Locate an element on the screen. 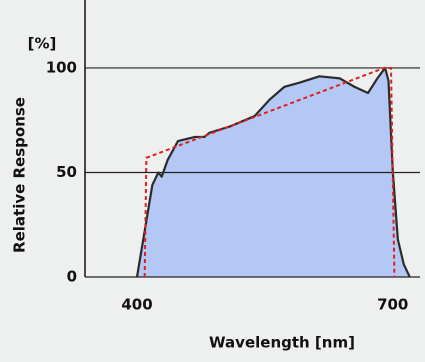 The width and height of the screenshot is (425, 362). y-unit: [%] is located at coordinates (42, 44).